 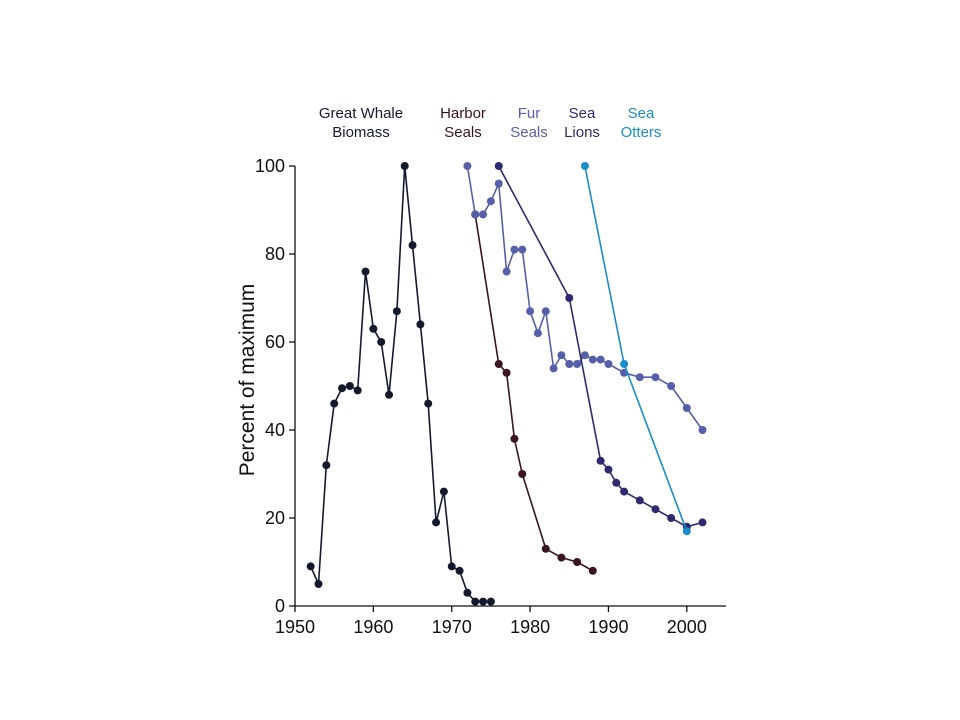 What do you see at coordinates (270, 166) in the screenshot?
I see `y-tick-label: 100` at bounding box center [270, 166].